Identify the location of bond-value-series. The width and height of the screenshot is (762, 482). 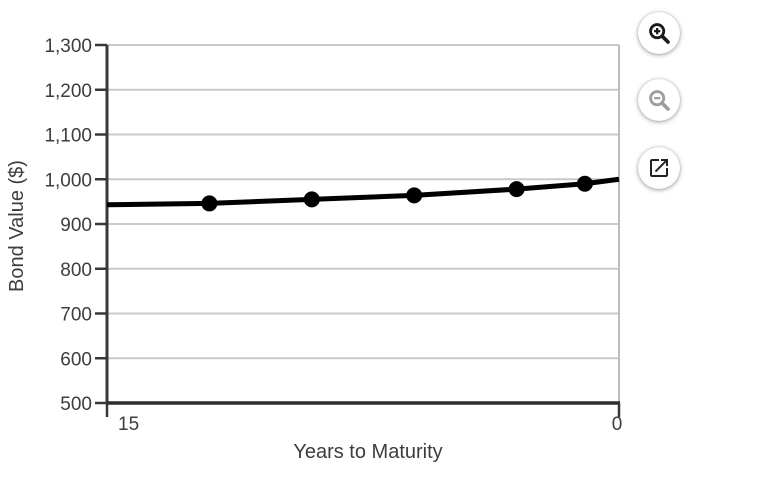
(363, 193).